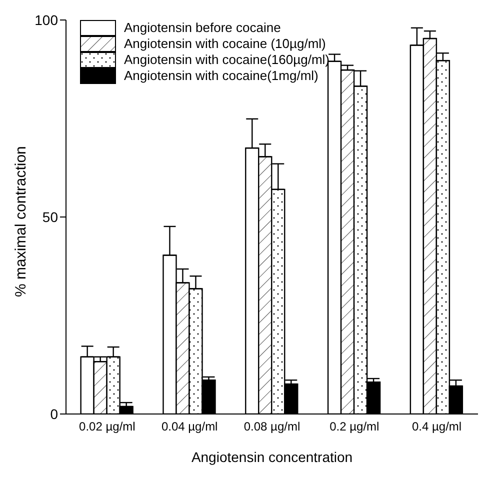 This screenshot has width=494, height=480. Describe the element at coordinates (355, 427) in the screenshot. I see `x-tick-label: 0.2 µg/ml` at that location.